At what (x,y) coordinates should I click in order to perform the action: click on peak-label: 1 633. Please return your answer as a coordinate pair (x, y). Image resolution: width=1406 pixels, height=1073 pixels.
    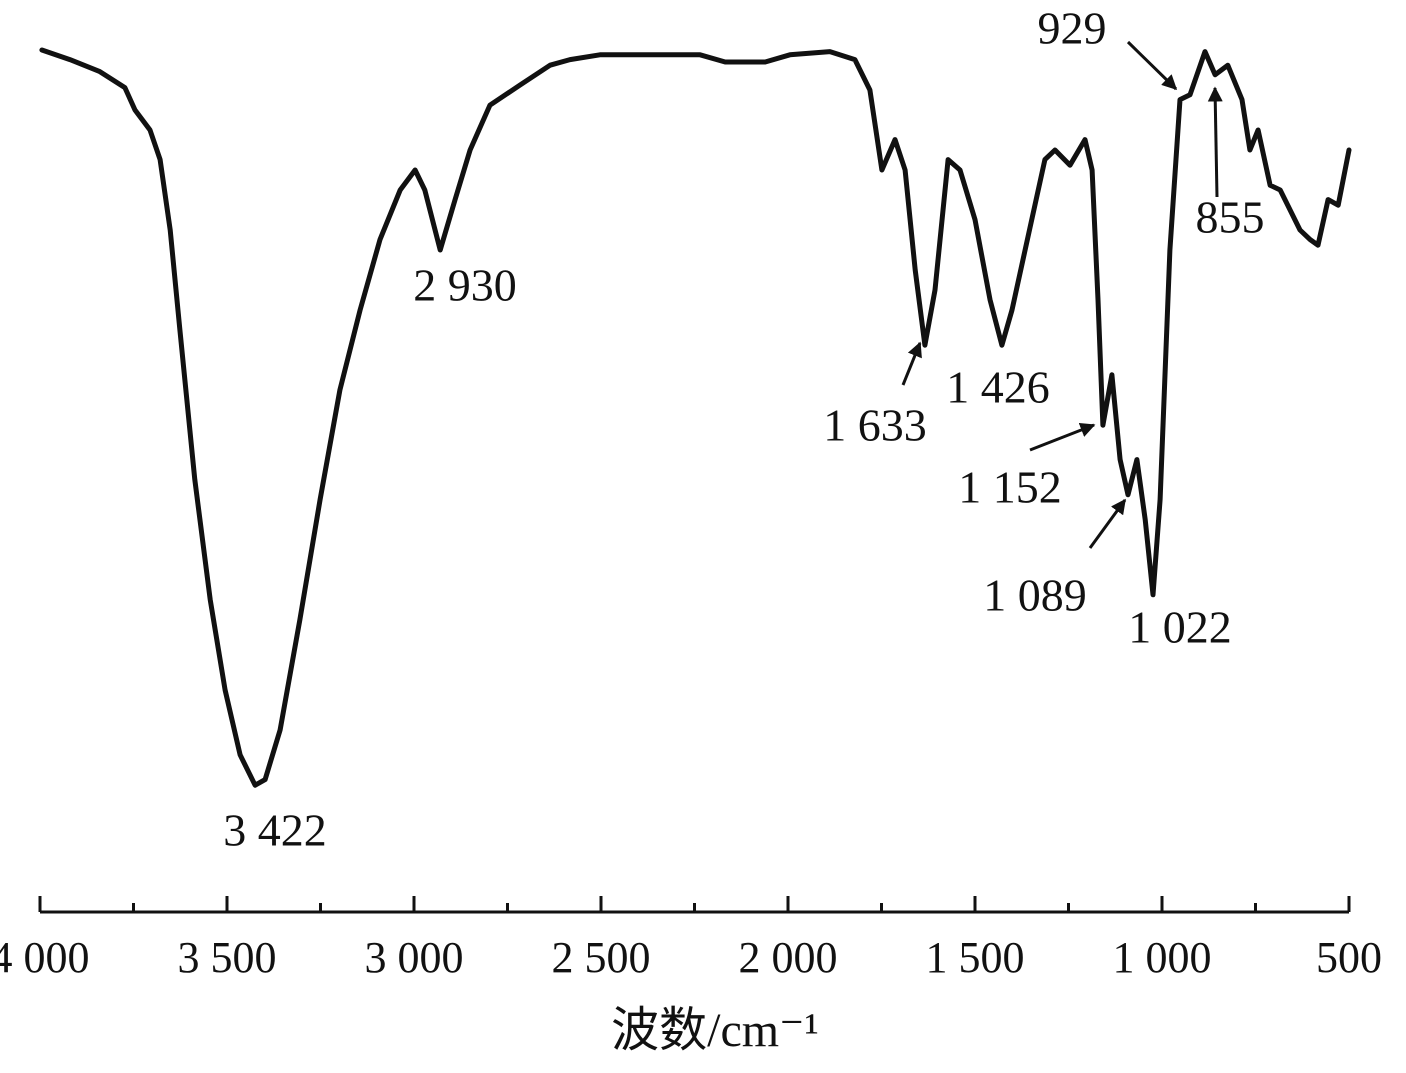
    Looking at the image, I should click on (875, 425).